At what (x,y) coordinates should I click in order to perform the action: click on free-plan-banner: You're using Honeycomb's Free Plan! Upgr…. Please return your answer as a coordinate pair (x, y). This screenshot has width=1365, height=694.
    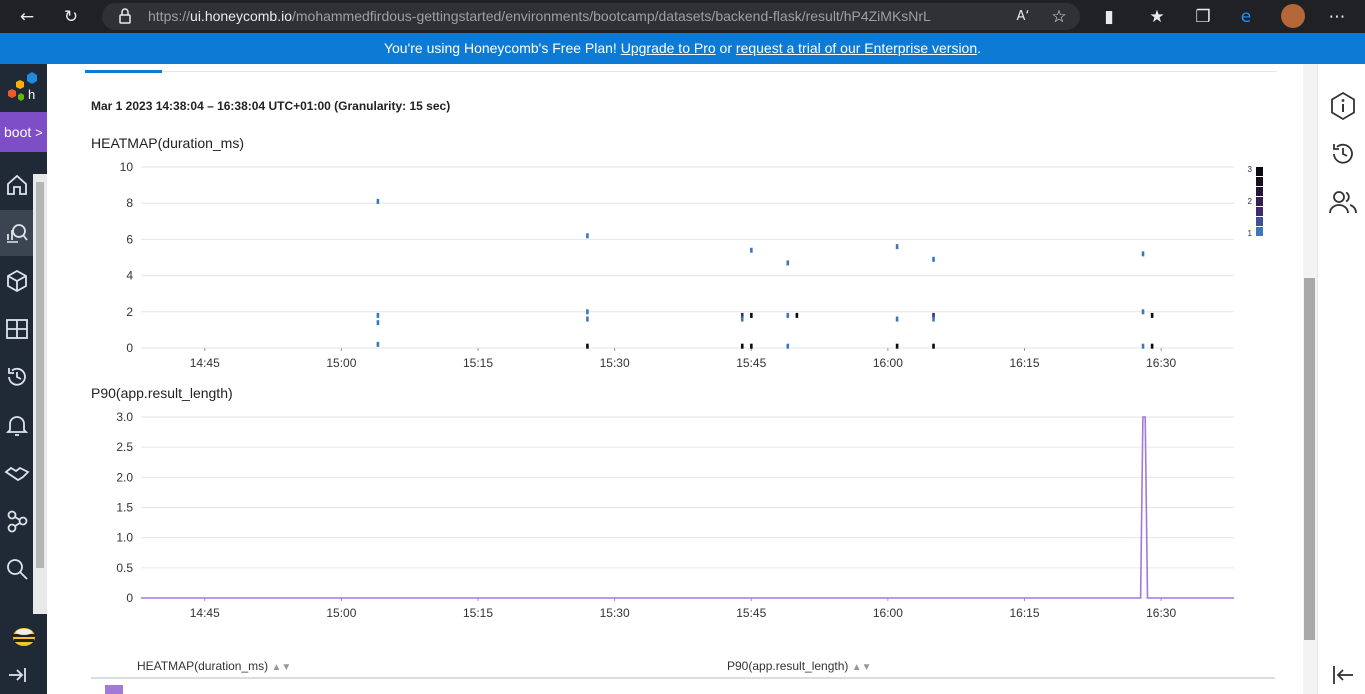
    Looking at the image, I should click on (682, 48).